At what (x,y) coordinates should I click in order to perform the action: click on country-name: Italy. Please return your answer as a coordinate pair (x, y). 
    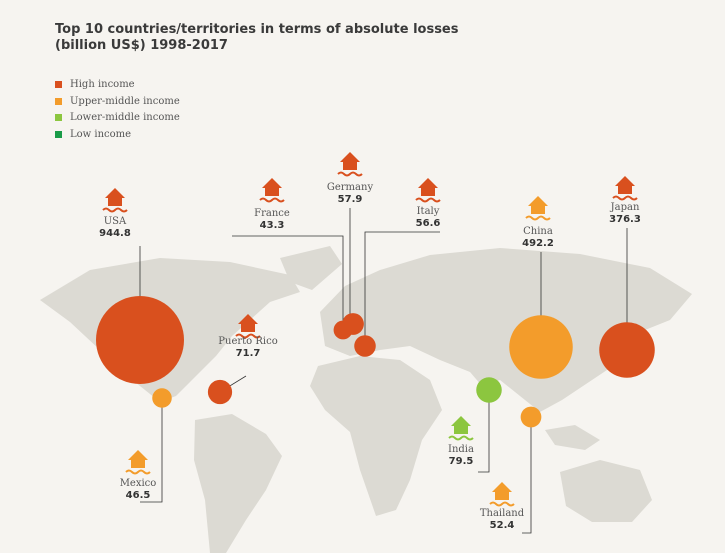
    Looking at the image, I should click on (428, 211).